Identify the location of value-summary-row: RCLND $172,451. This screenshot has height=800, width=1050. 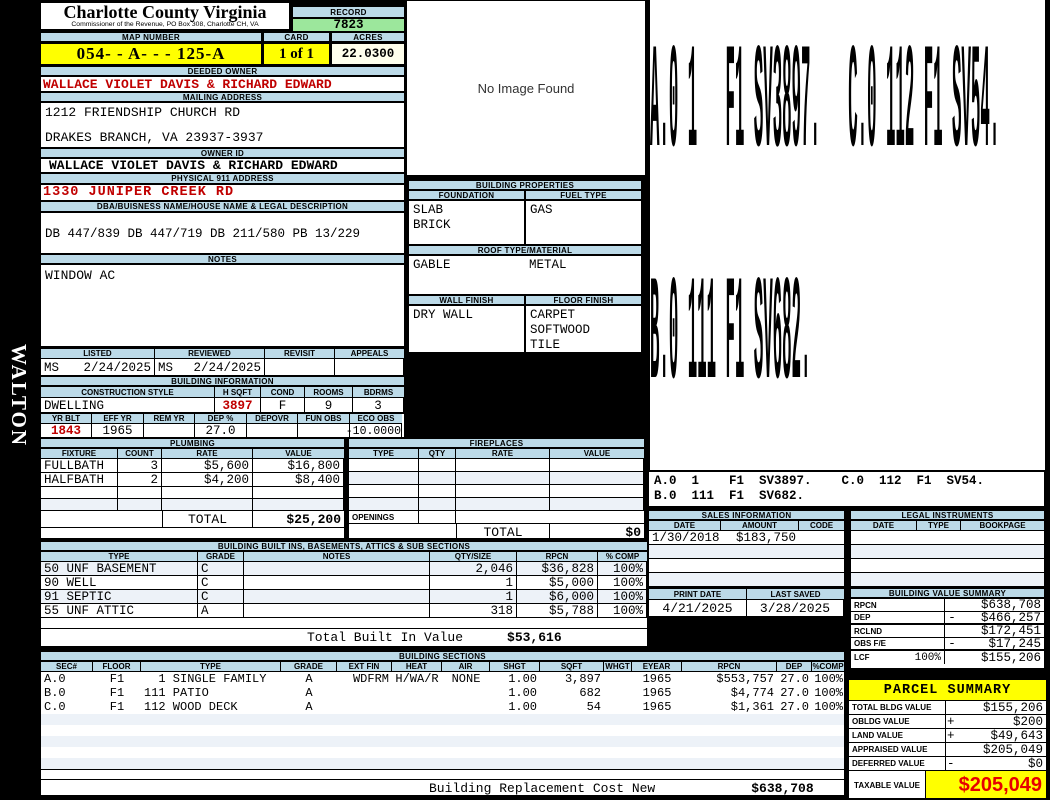
(947, 631).